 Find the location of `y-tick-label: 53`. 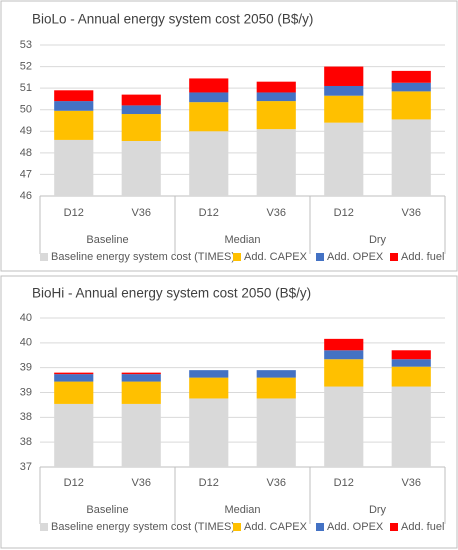

y-tick-label: 53 is located at coordinates (26, 45).